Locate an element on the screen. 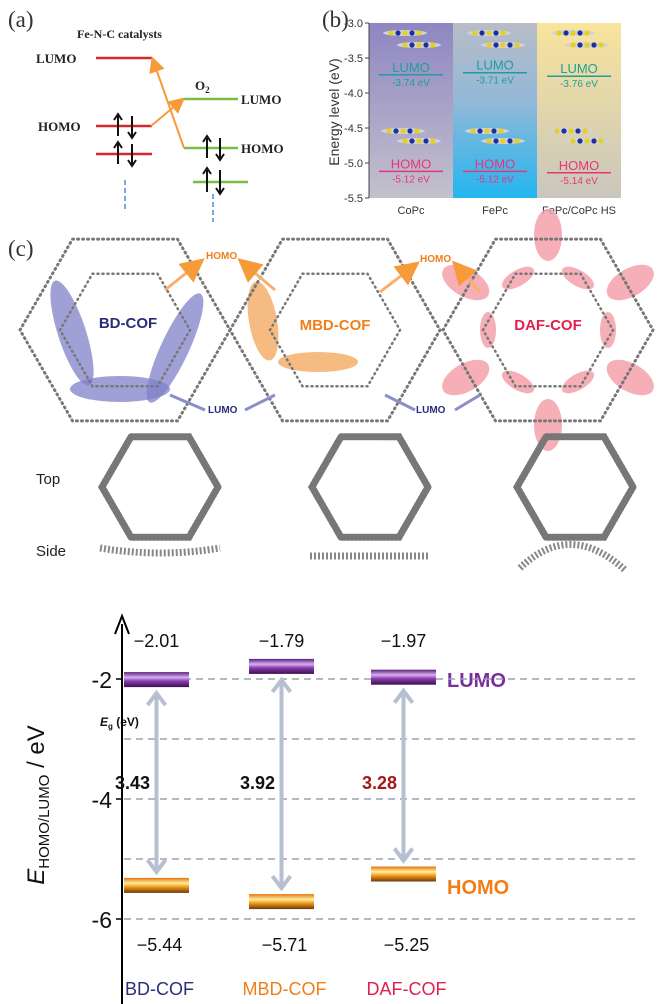  panel-a-label: (a) is located at coordinates (21, 19).